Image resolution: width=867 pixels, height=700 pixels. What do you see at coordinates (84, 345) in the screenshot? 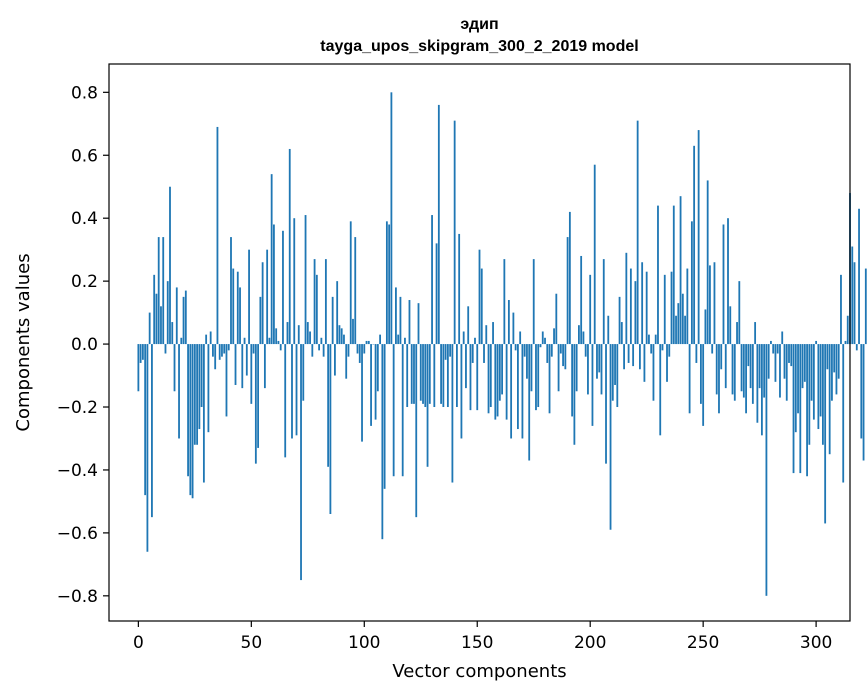
I see `y-tick-label-4: 0.0` at bounding box center [84, 345].